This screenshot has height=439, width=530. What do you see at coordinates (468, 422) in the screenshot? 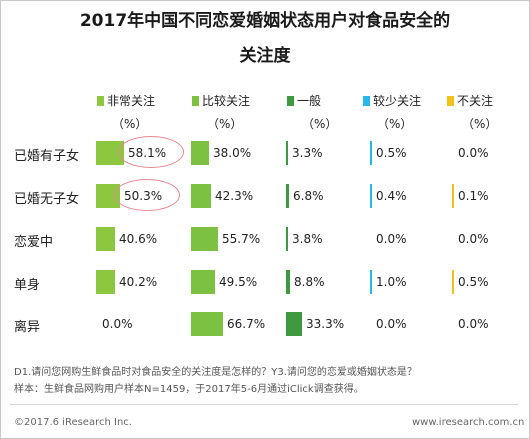
I see `footer-website: www.iresearch.com.cn` at bounding box center [468, 422].